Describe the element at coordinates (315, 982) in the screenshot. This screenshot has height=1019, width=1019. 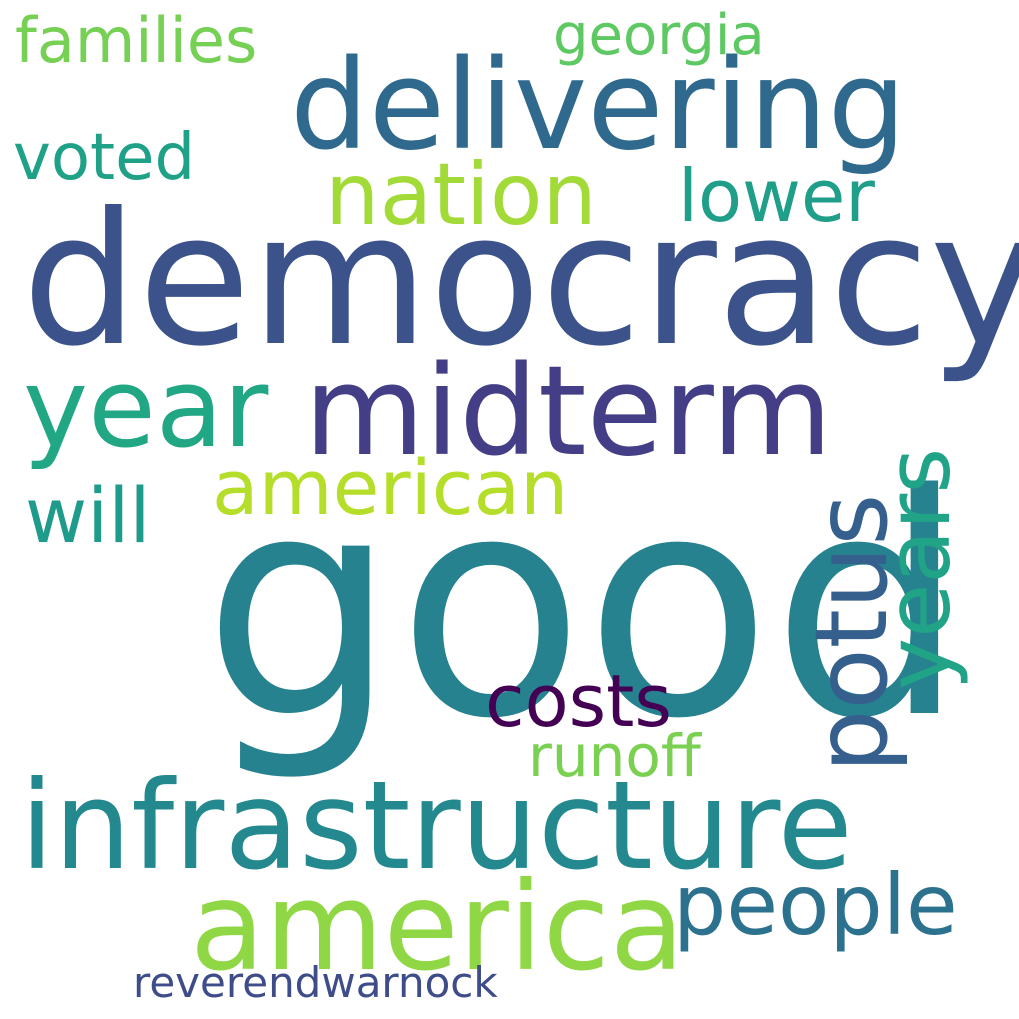
I see `word-reverendwarnock: reverendwarnock` at that location.